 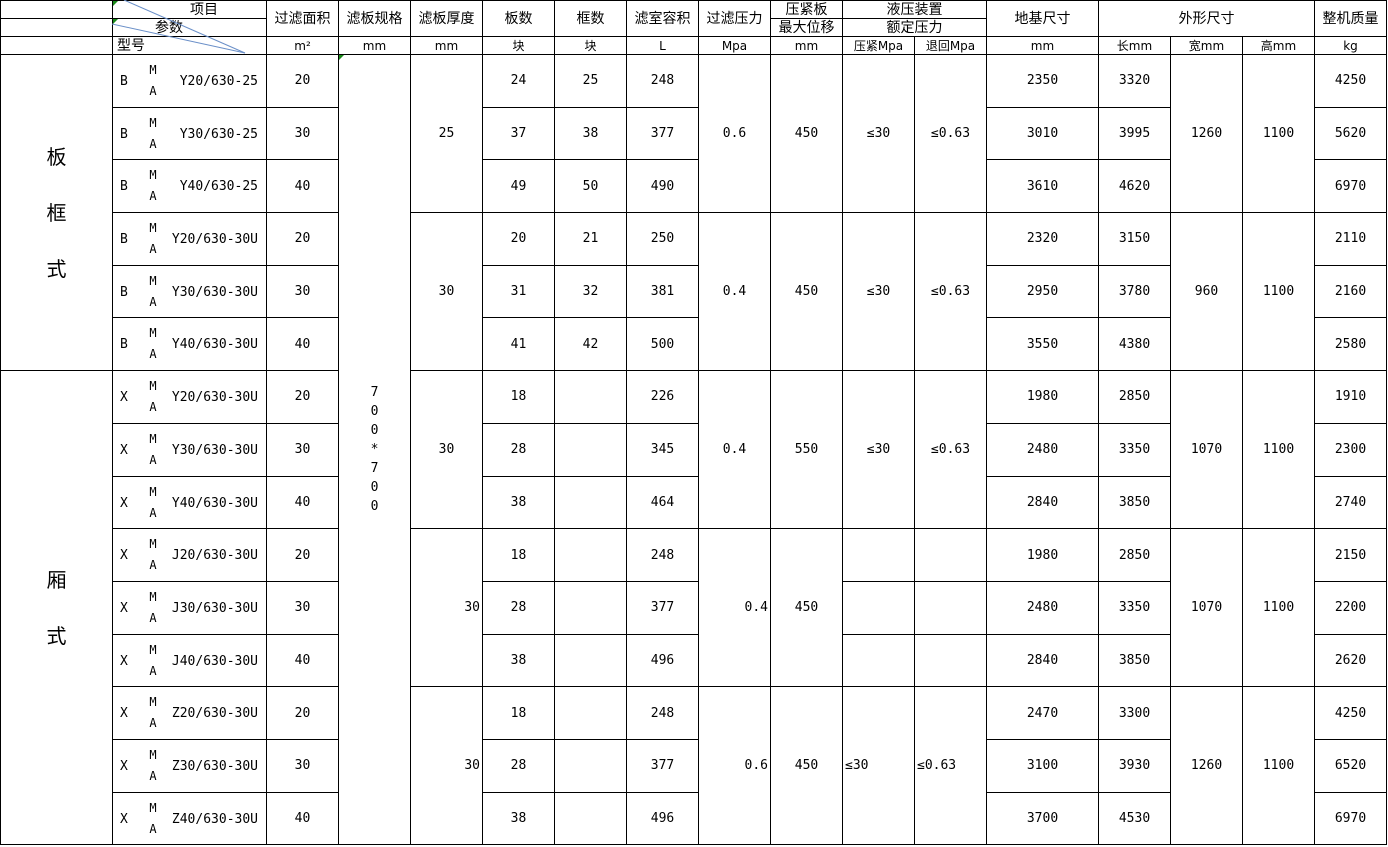 What do you see at coordinates (518, 239) in the screenshot?
I see `plates-cell: 20` at bounding box center [518, 239].